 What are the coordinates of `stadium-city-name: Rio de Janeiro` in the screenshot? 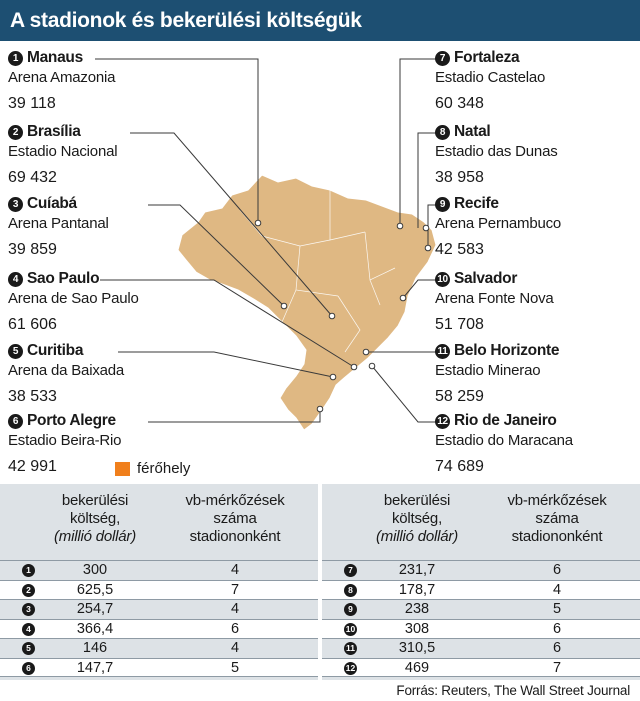 It's located at (505, 420).